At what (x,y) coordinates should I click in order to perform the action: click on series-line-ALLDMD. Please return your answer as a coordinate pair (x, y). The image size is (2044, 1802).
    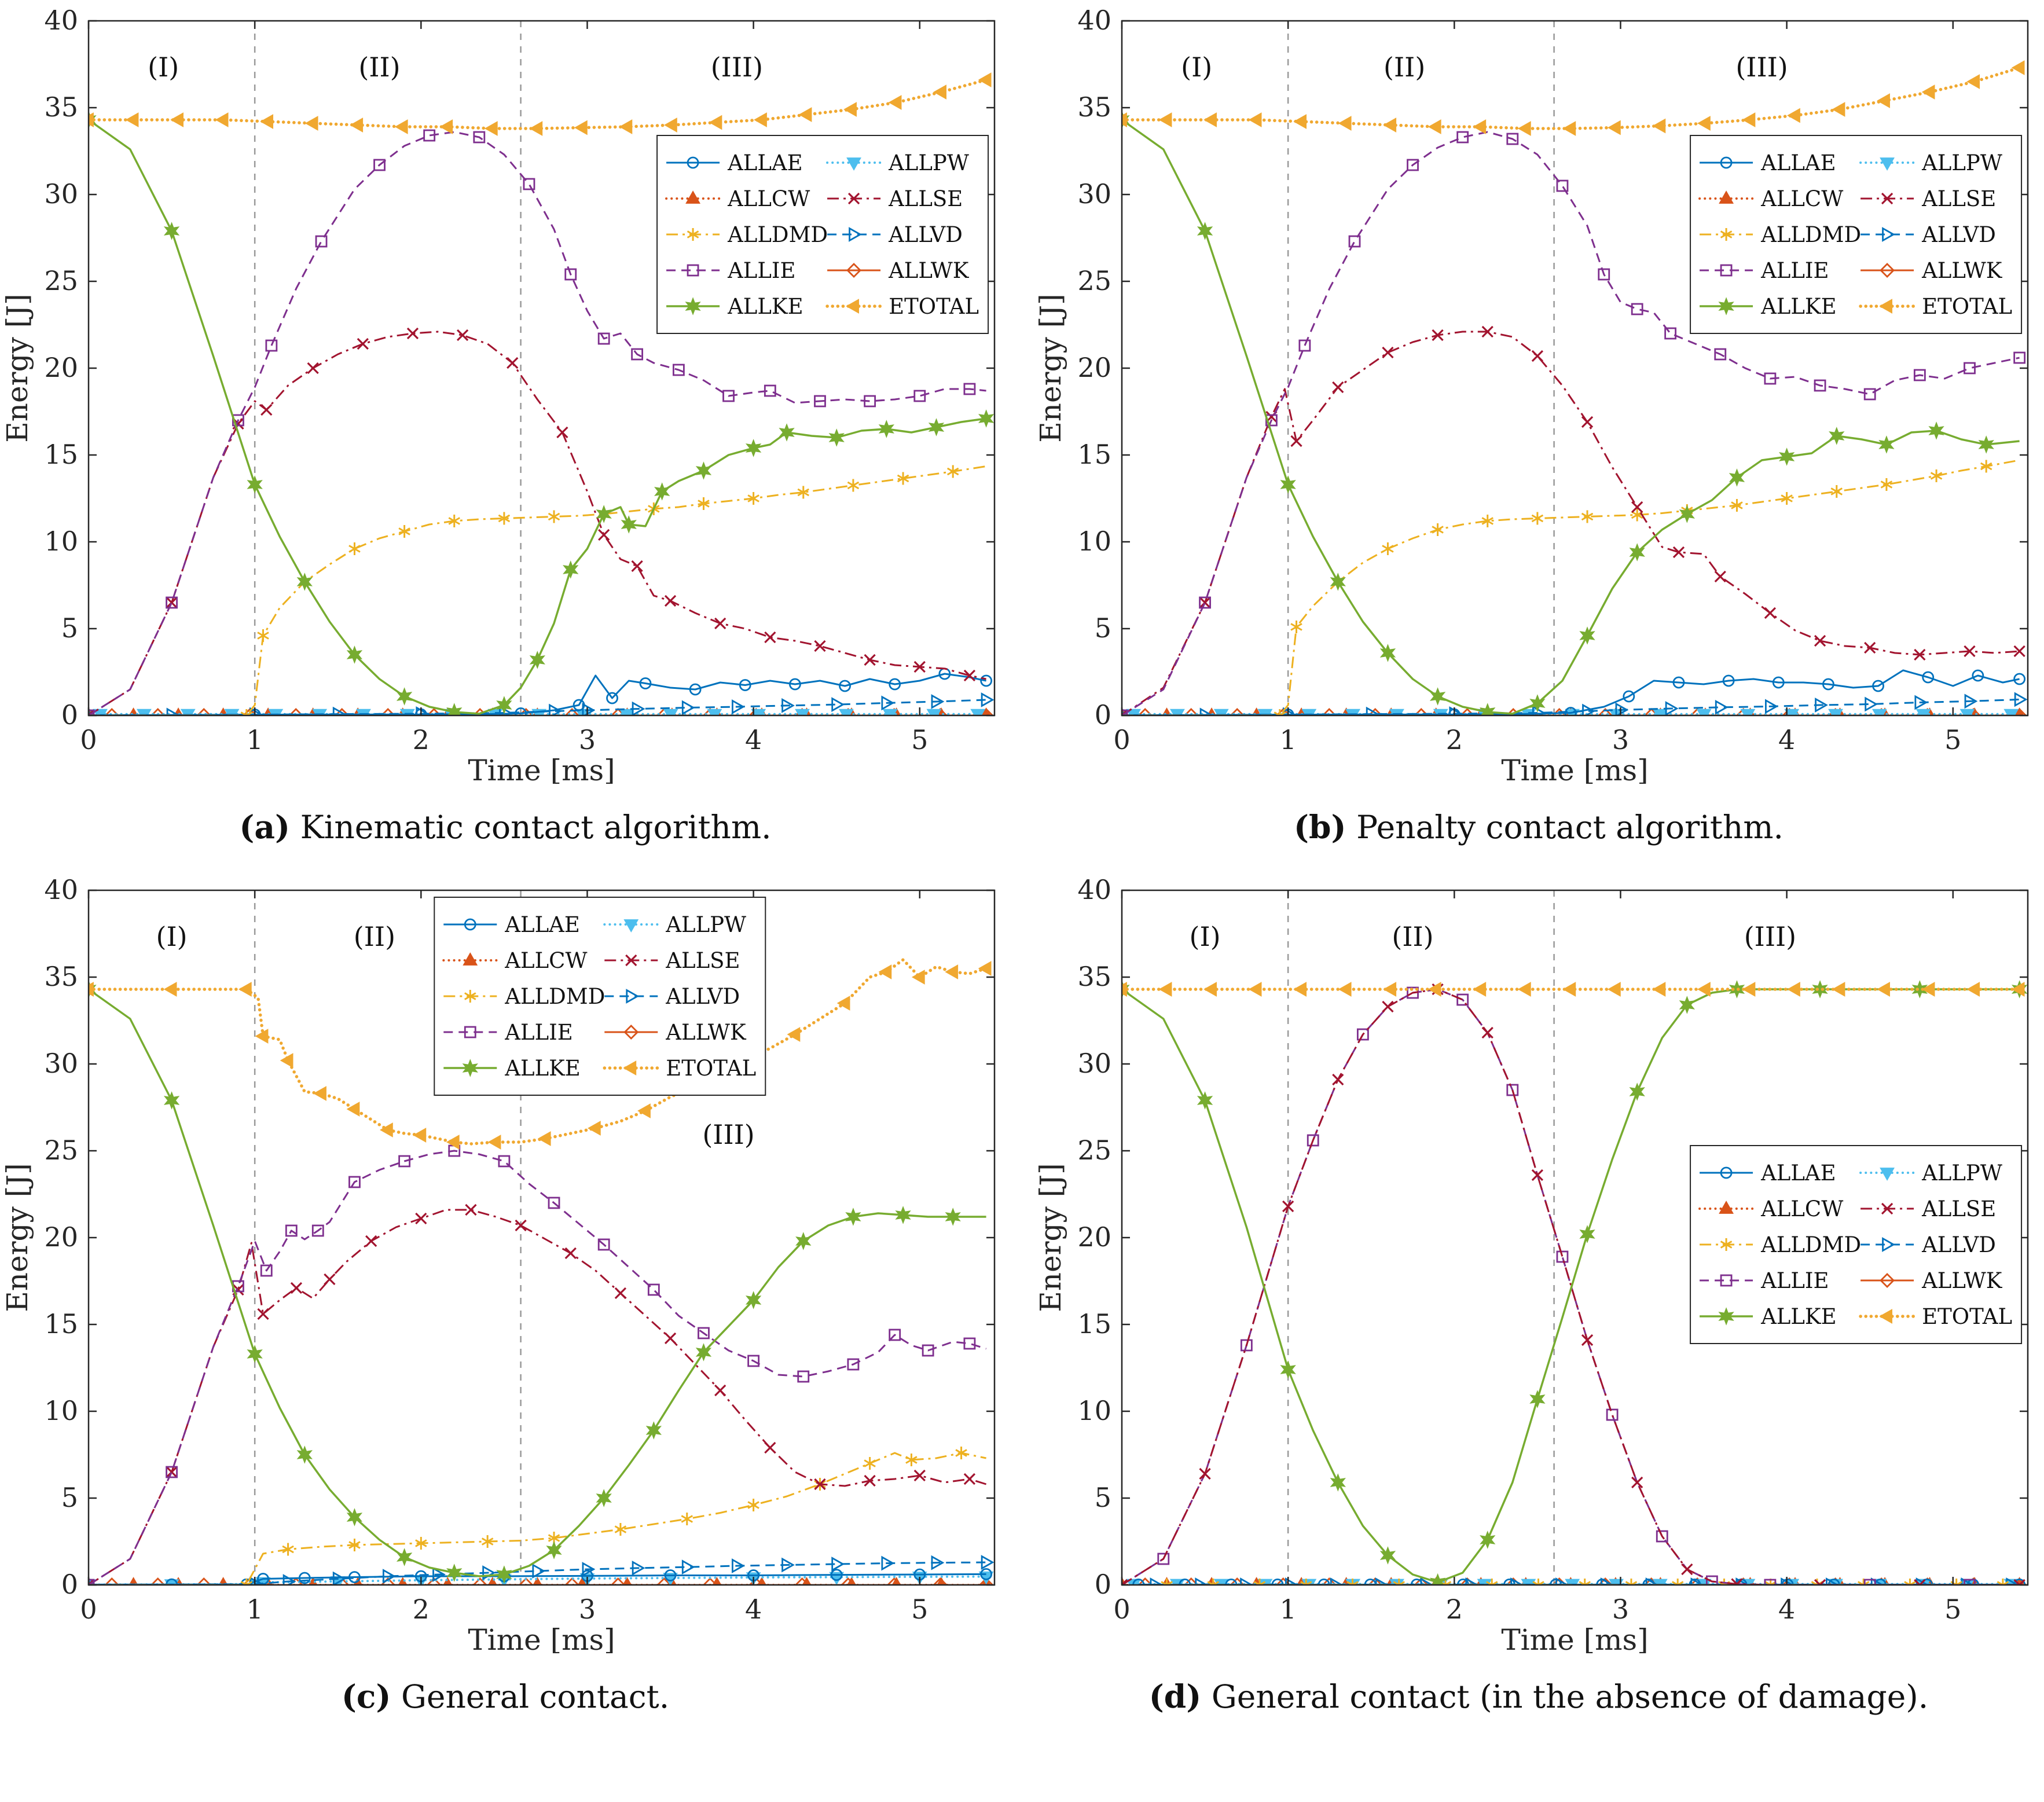
    Looking at the image, I should click on (538, 590).